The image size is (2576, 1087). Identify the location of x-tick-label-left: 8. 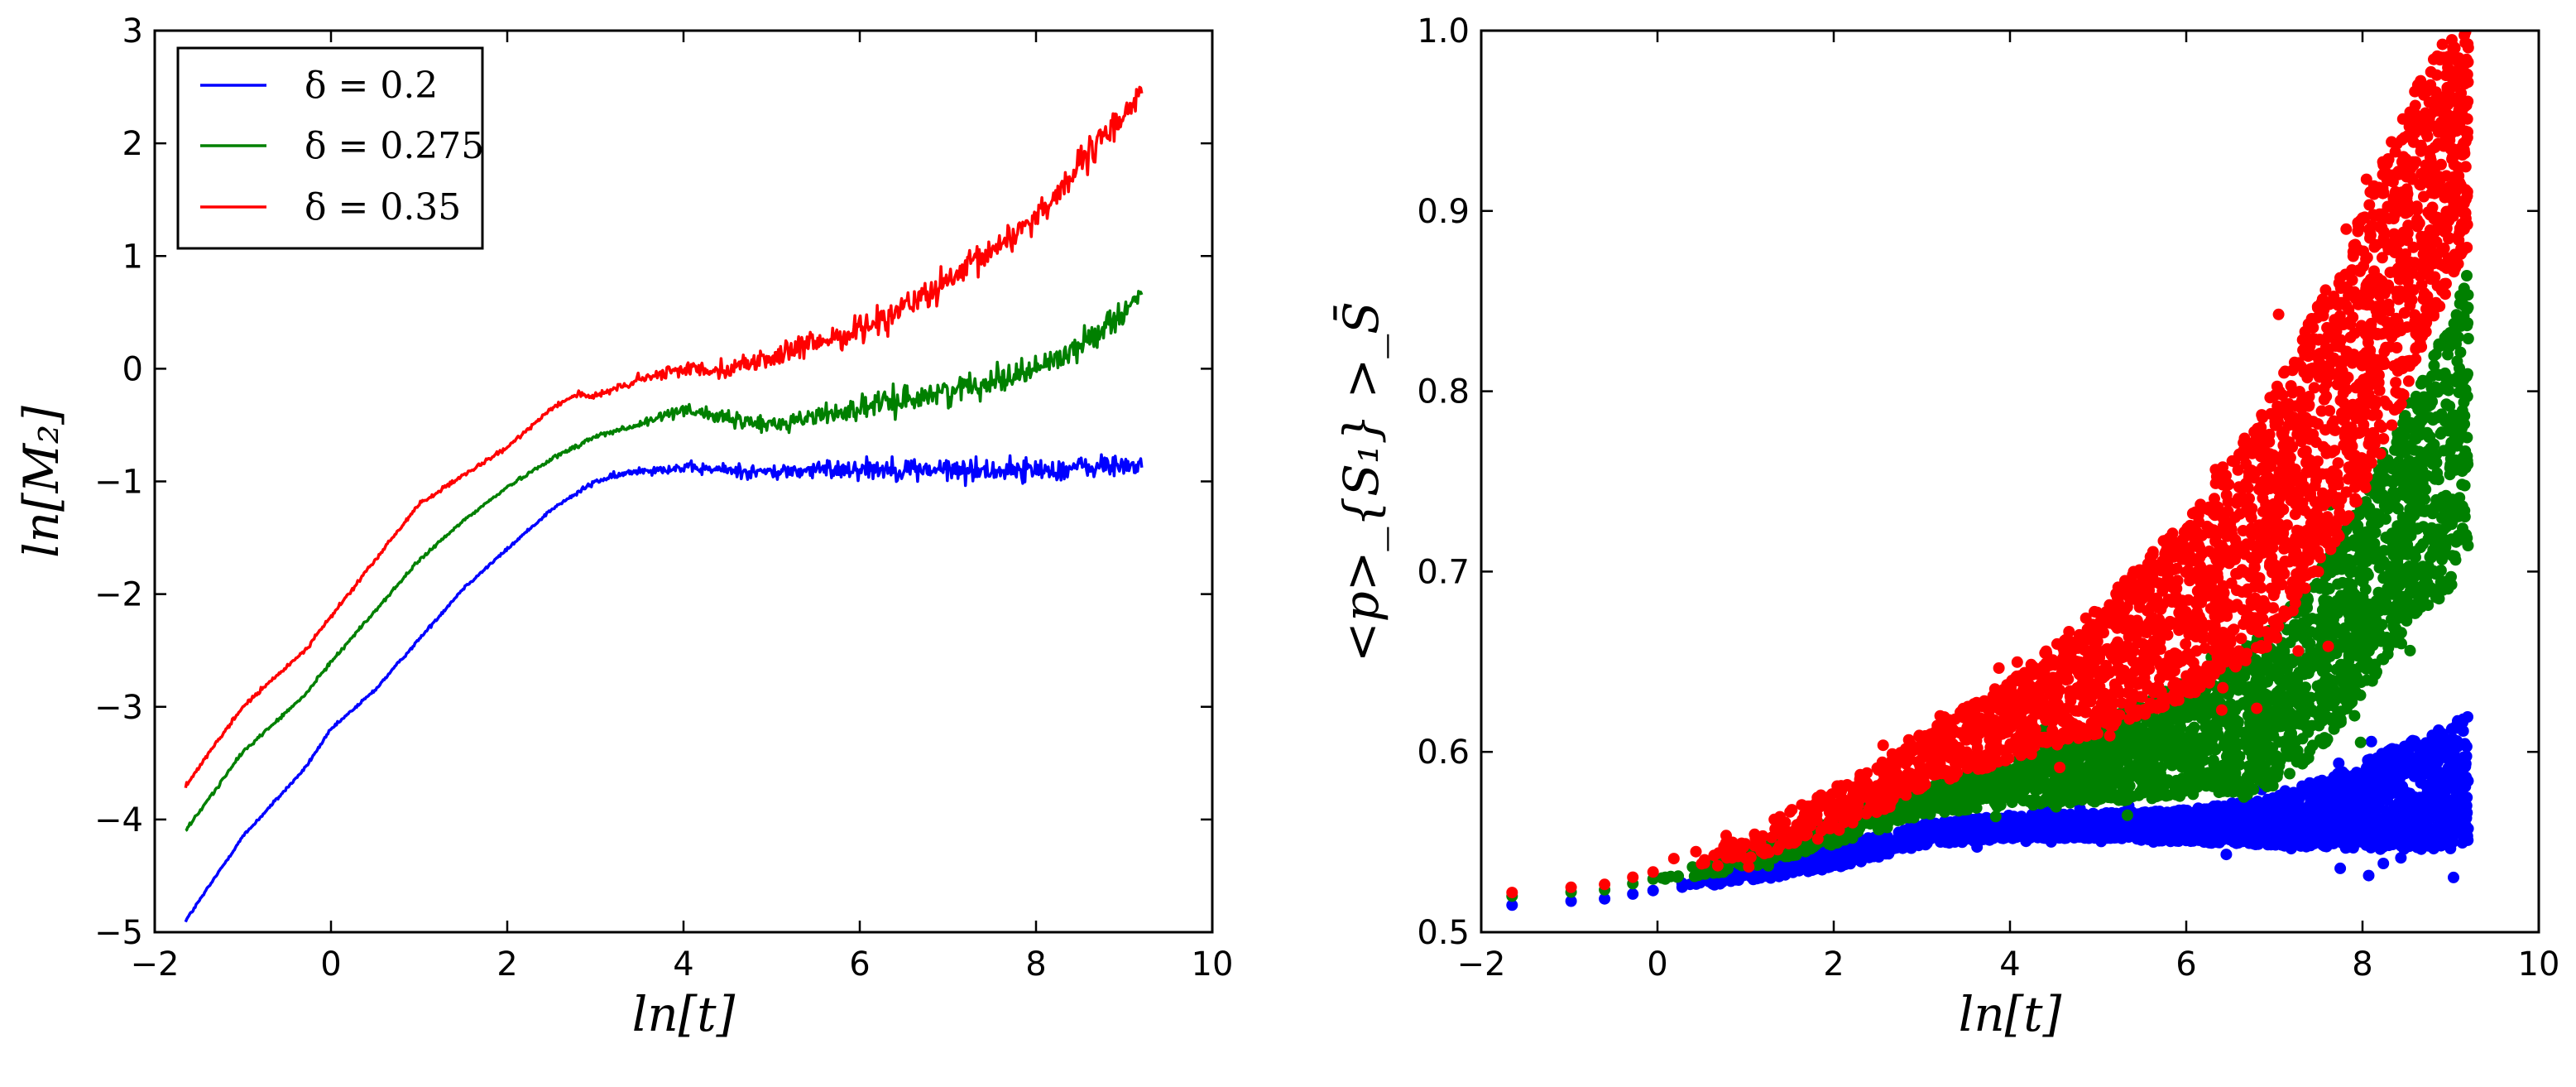
(1035, 964).